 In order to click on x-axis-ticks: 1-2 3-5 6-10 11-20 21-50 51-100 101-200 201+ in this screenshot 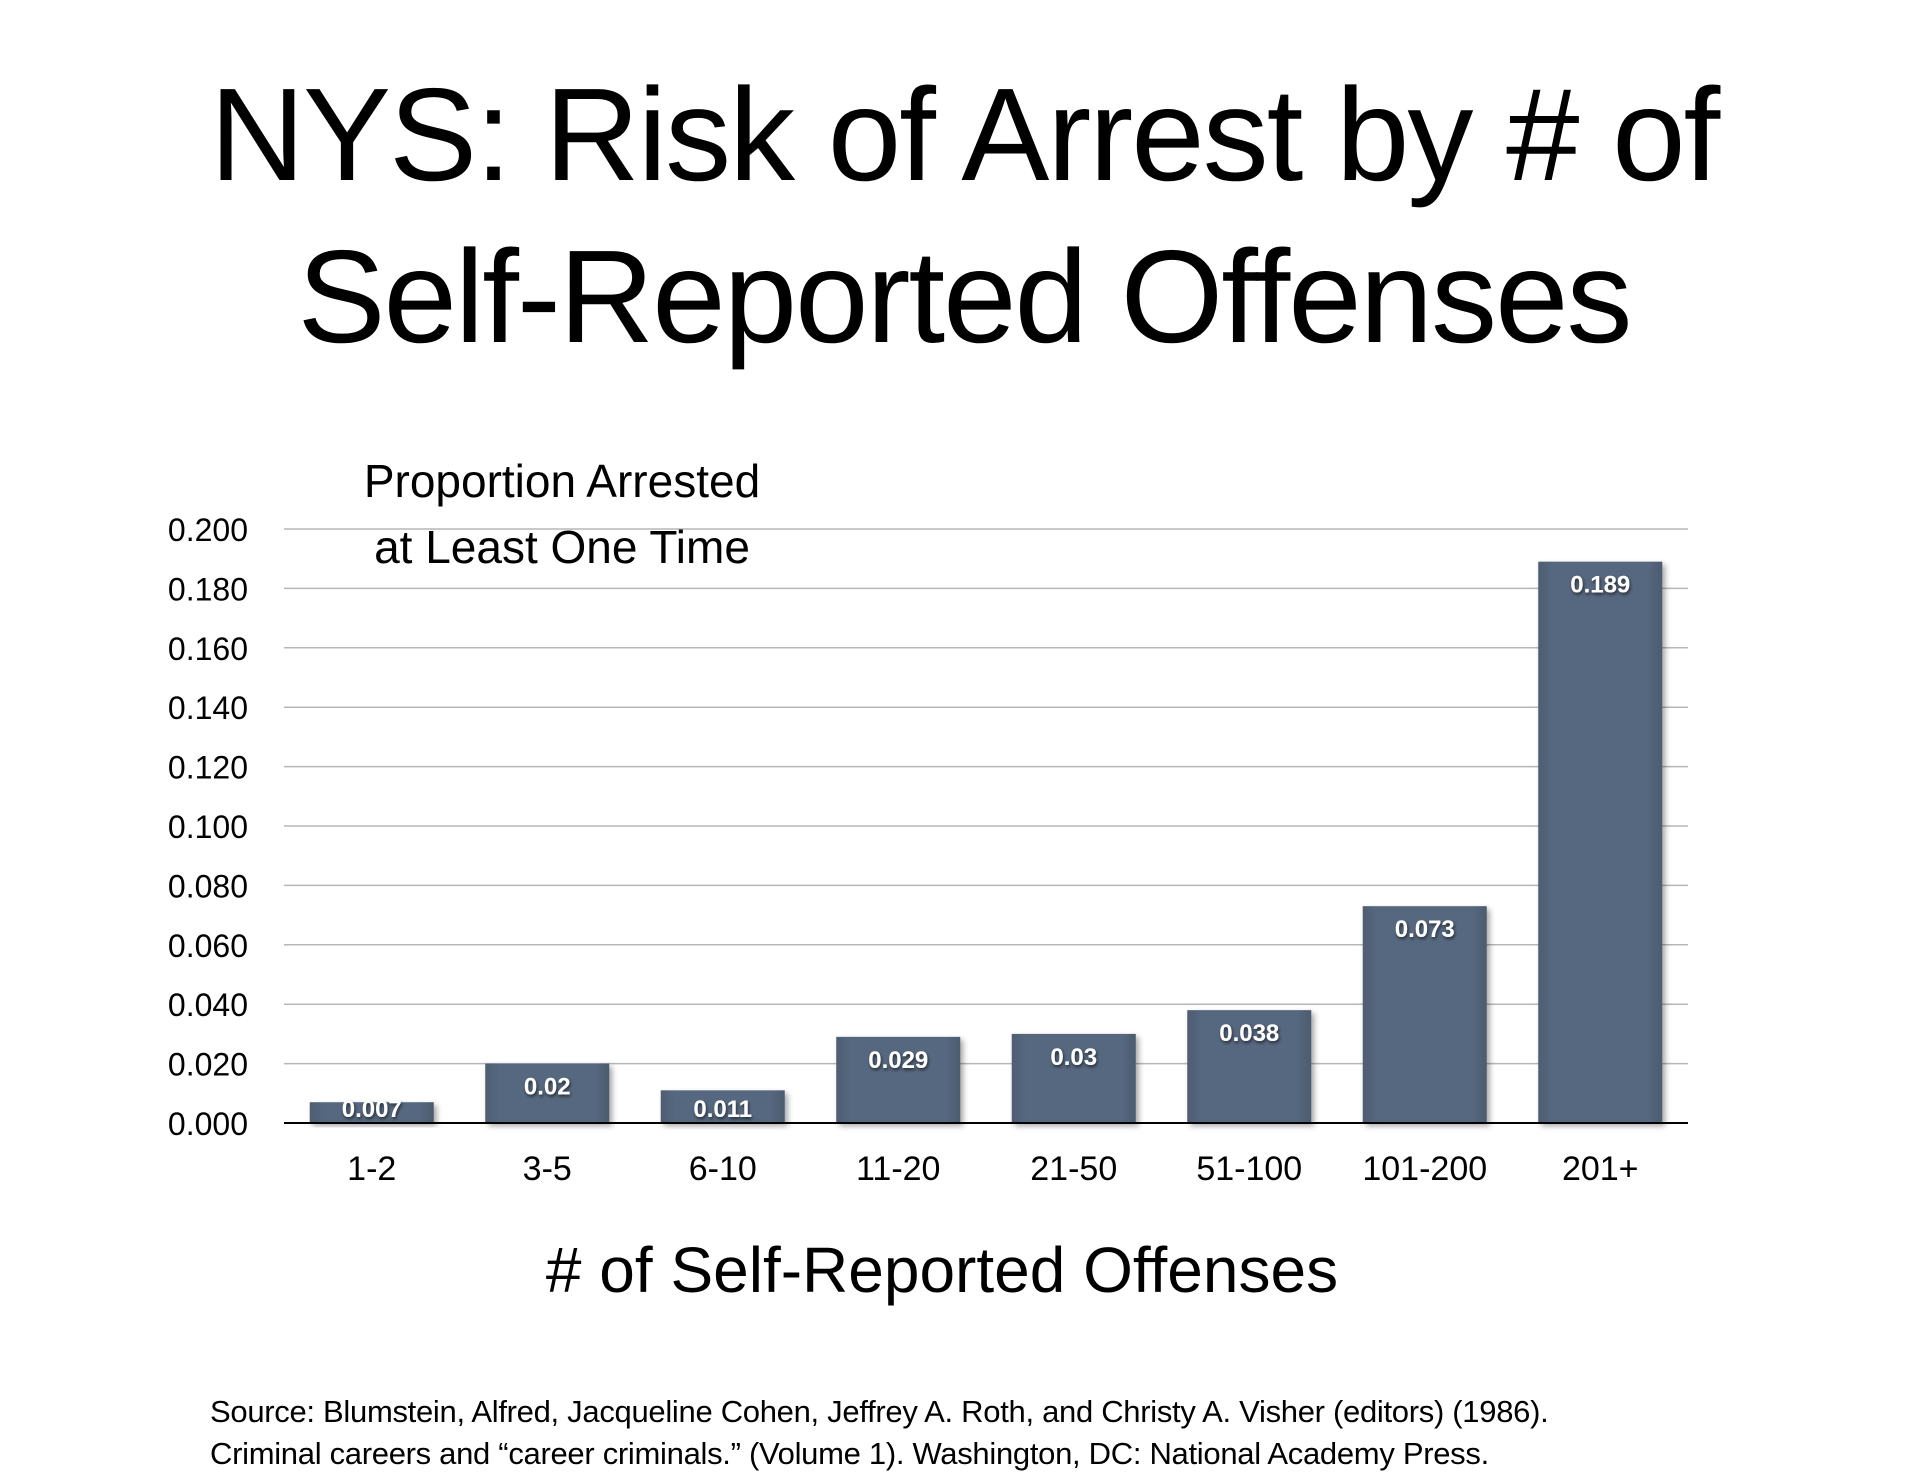, I will do `click(992, 1169)`.